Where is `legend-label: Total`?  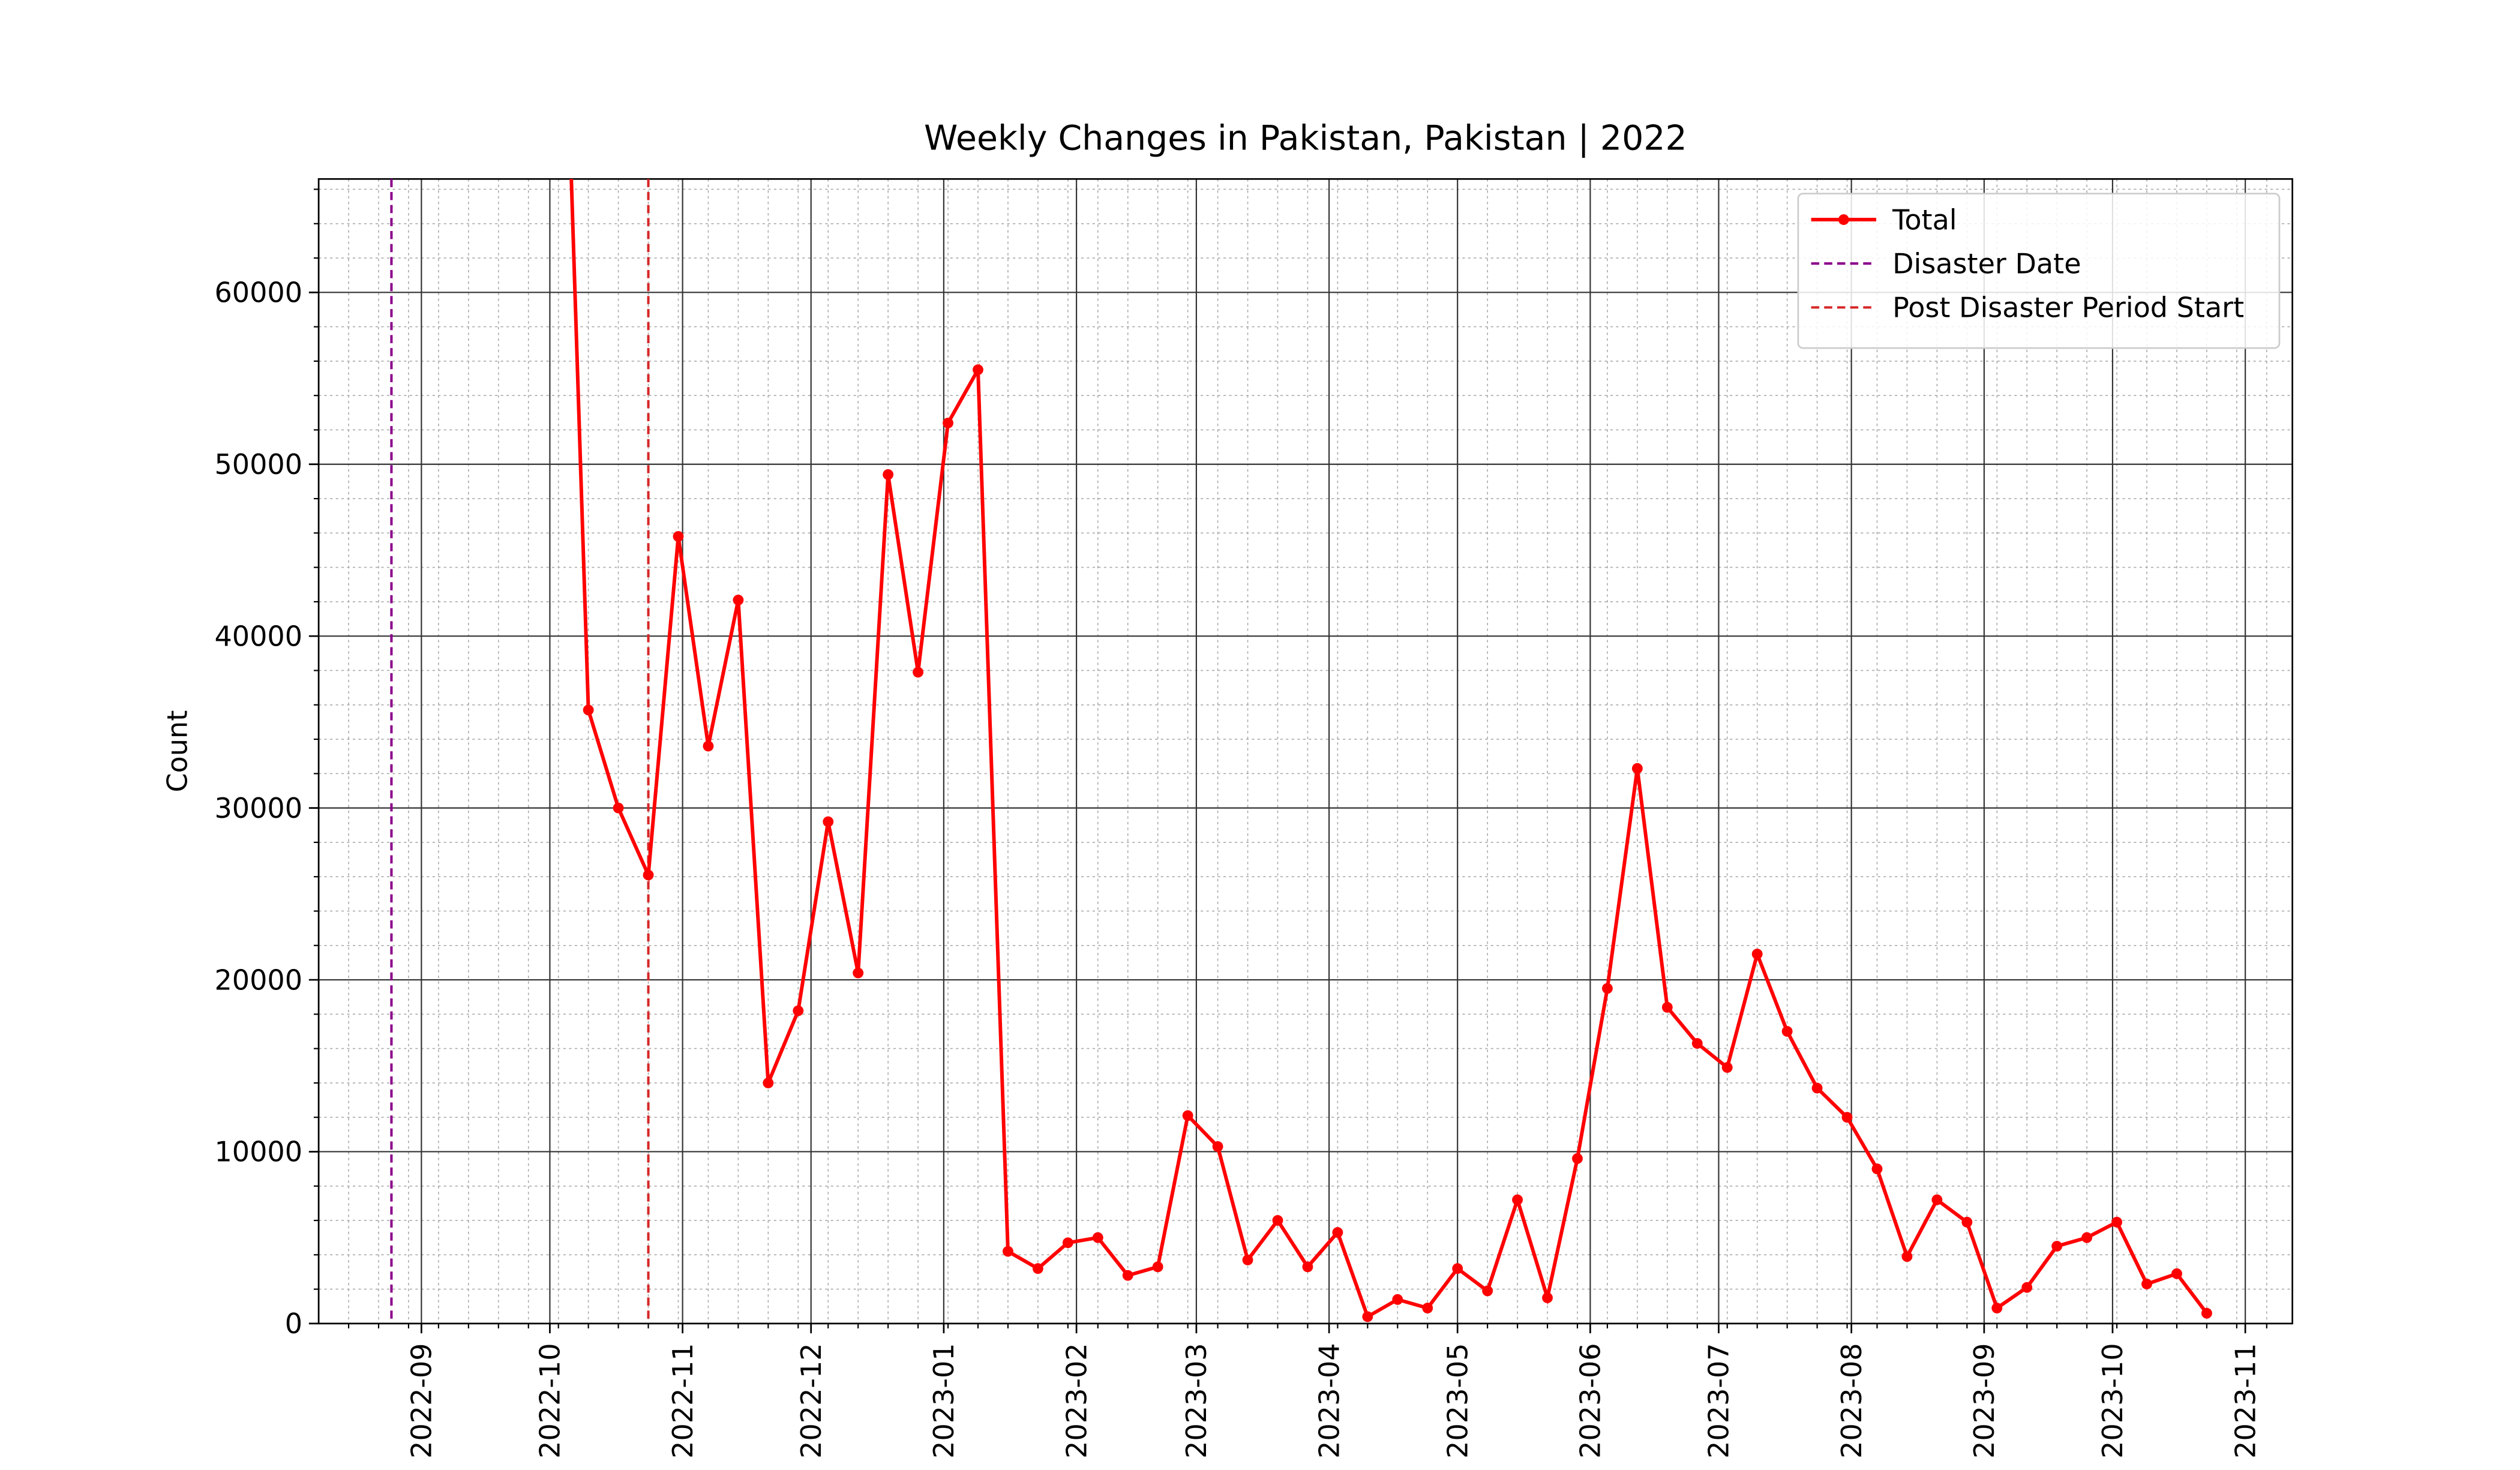
legend-label: Total is located at coordinates (1924, 220).